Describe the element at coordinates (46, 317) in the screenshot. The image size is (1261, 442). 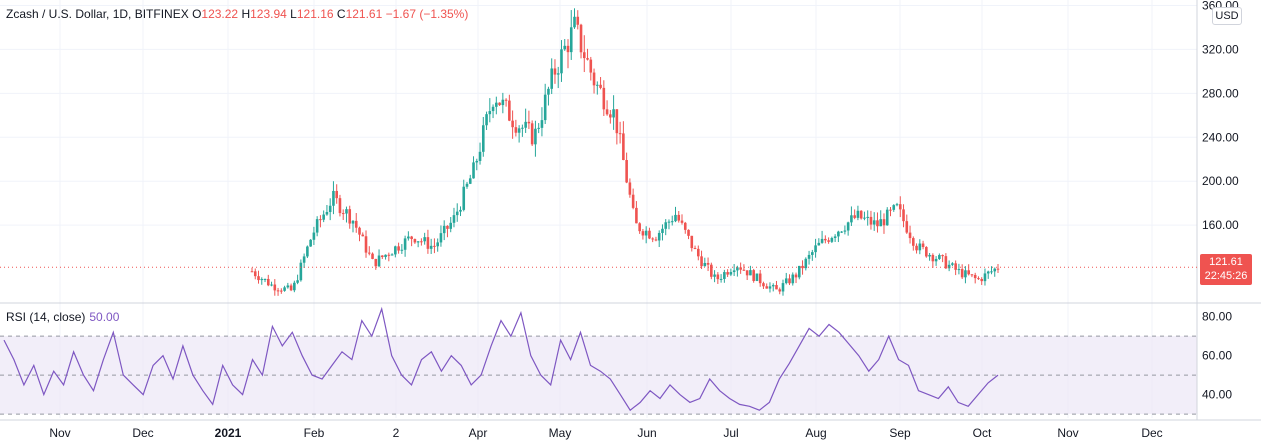
I see `rsi-label: RSI (14, close)` at that location.